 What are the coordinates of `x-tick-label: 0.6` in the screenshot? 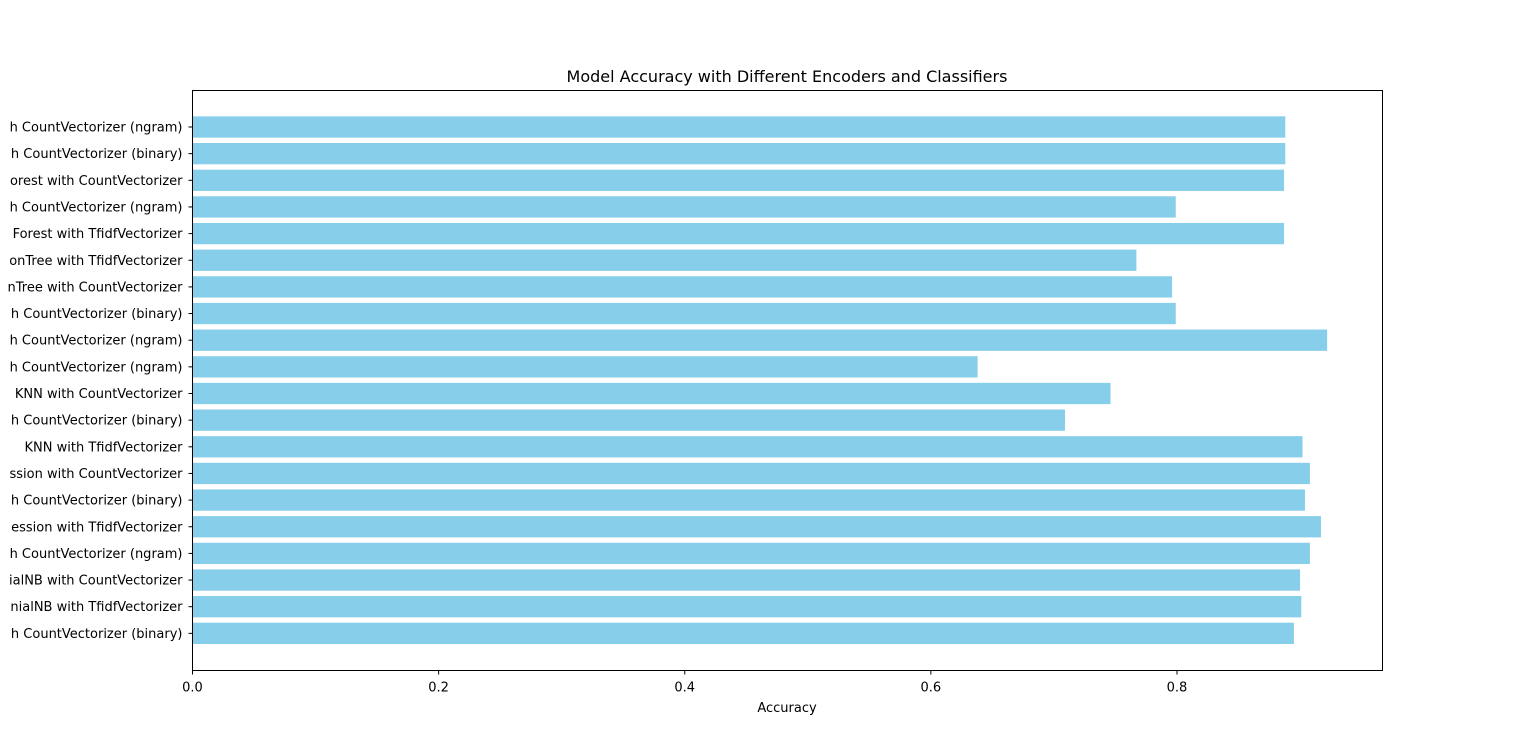 It's located at (931, 688).